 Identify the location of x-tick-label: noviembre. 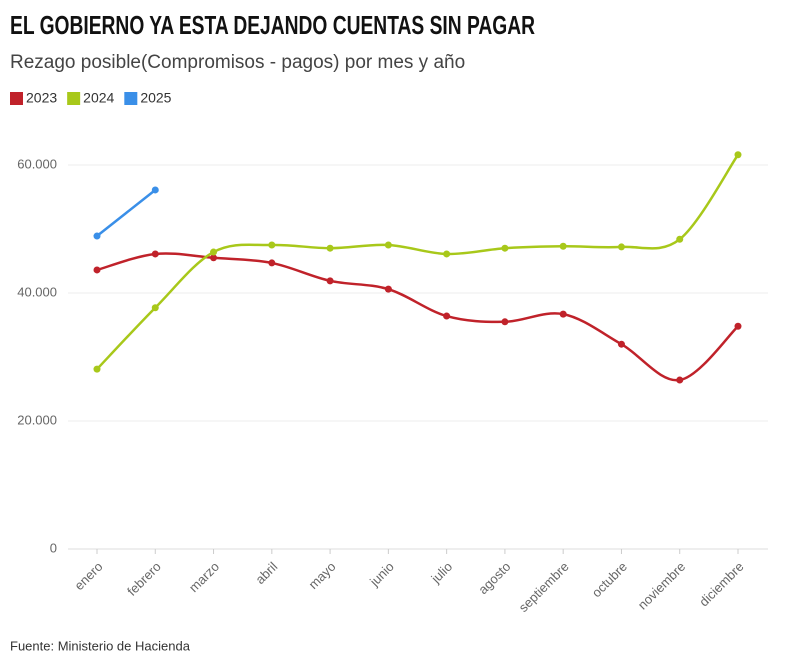
(662, 586).